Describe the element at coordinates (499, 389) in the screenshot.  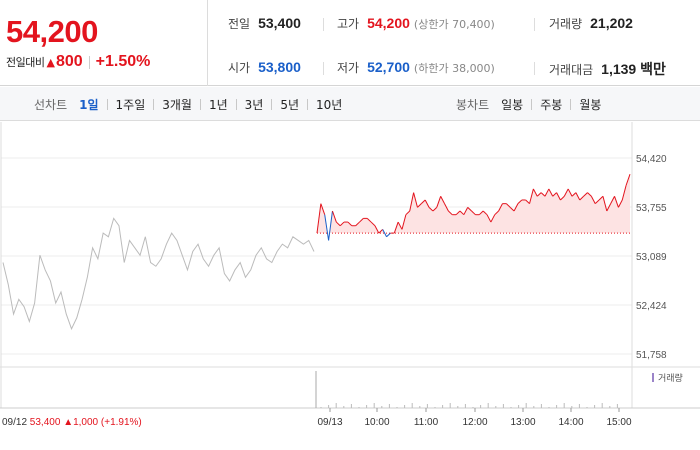
I see `volume-panel: 거래량` at that location.